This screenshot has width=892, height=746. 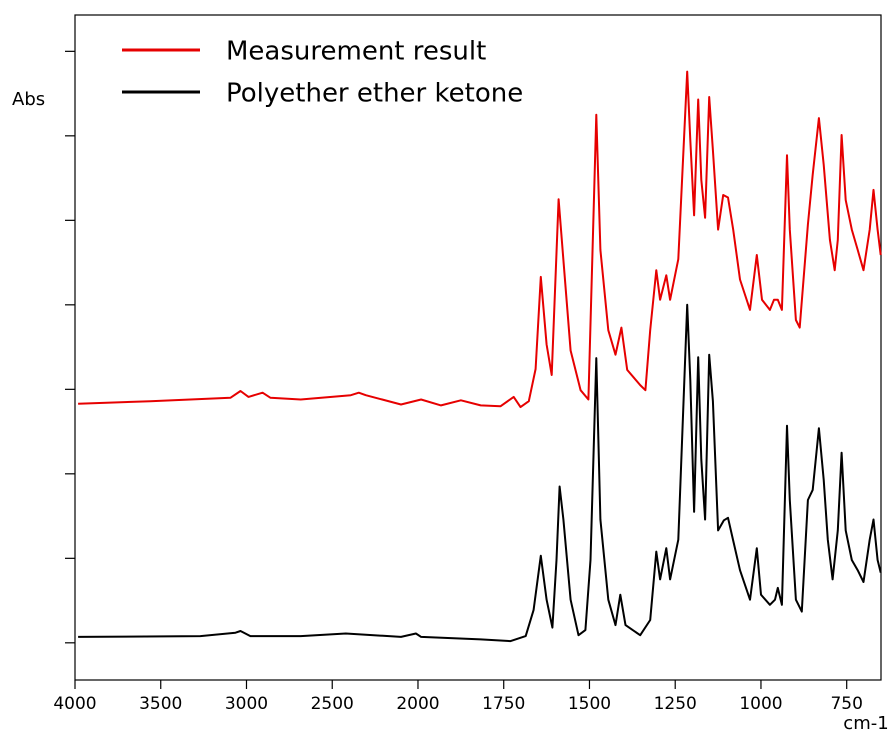 What do you see at coordinates (503, 704) in the screenshot?
I see `x-tick-label: 1750` at bounding box center [503, 704].